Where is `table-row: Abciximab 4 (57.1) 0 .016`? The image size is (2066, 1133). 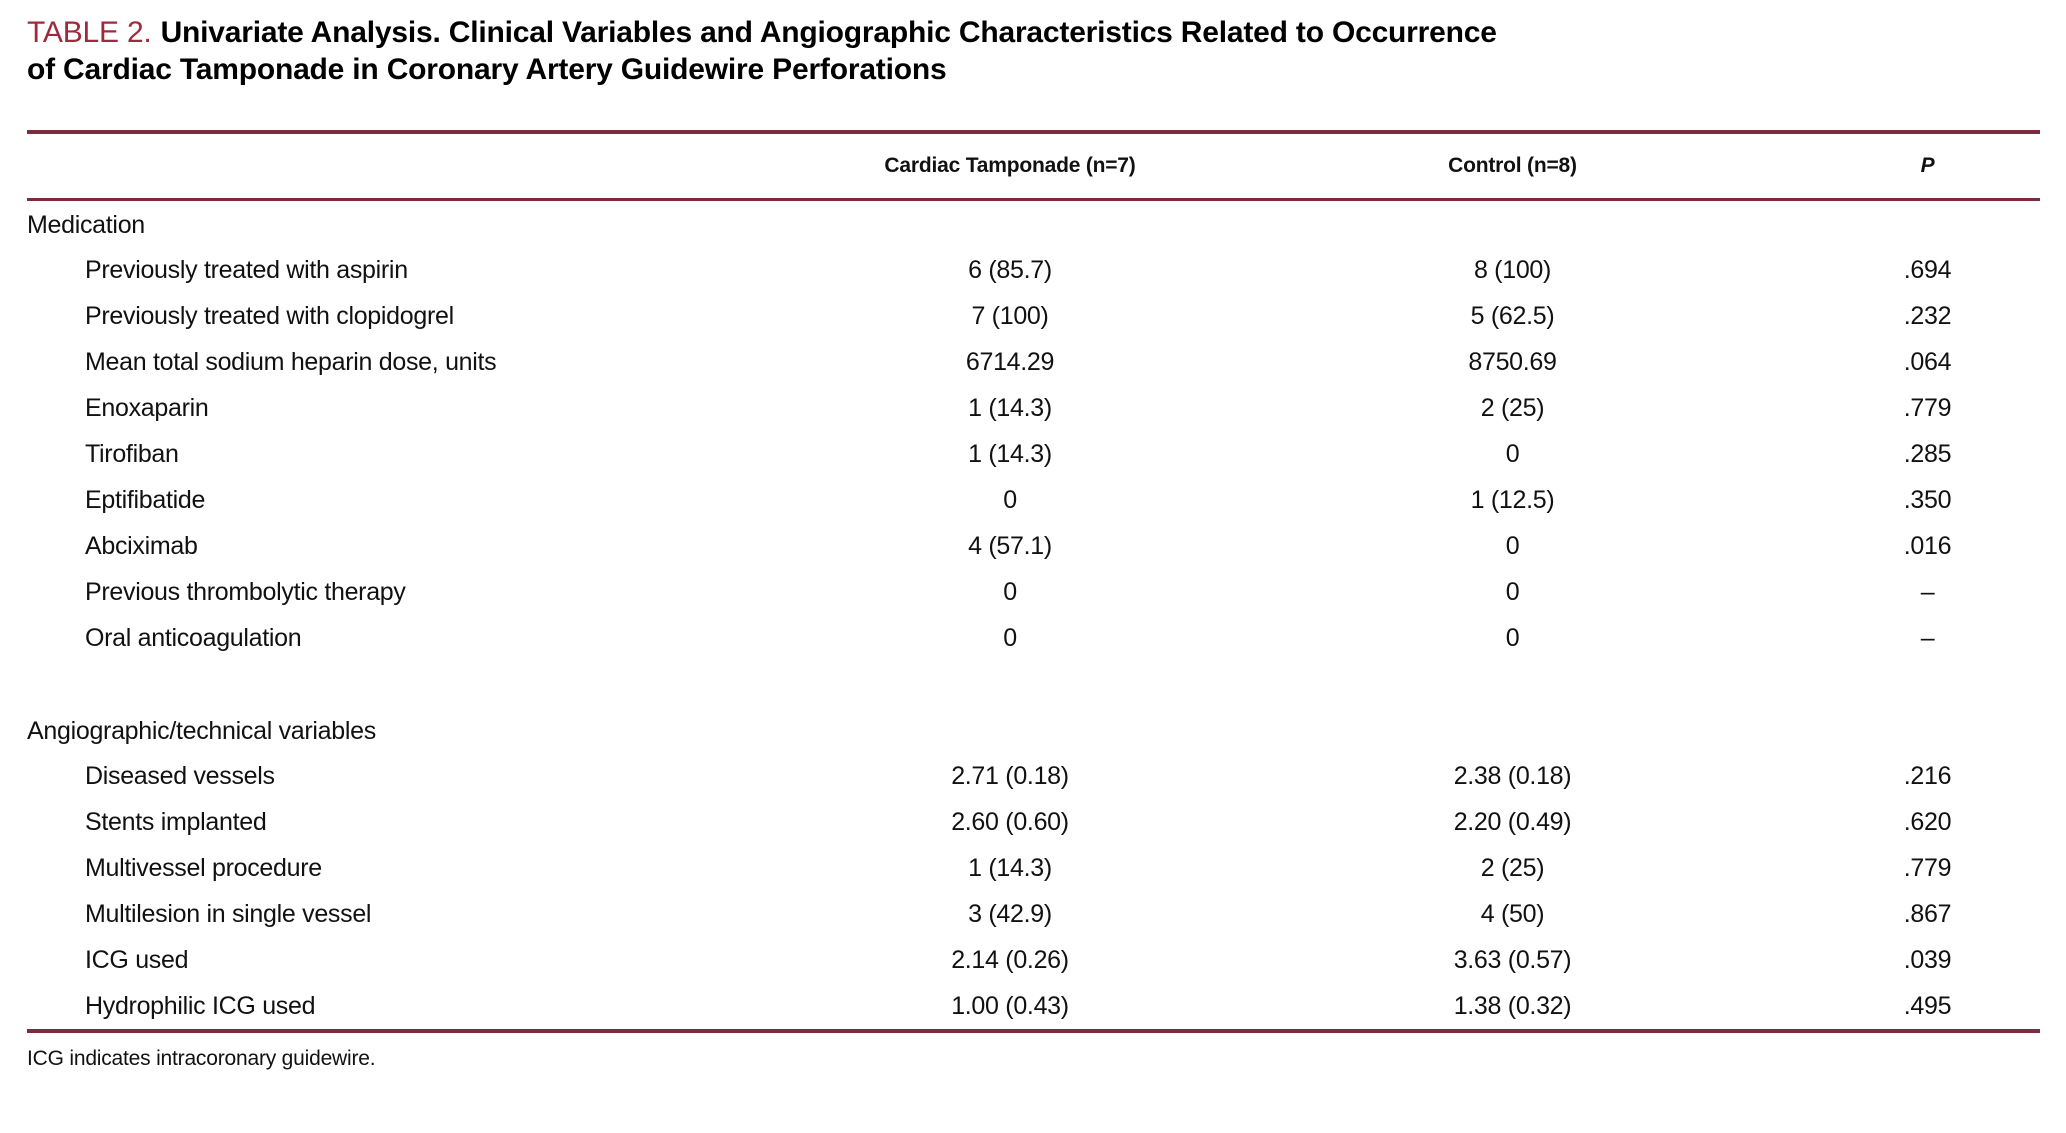 table-row: Abciximab 4 (57.1) 0 .016 is located at coordinates (1033, 546).